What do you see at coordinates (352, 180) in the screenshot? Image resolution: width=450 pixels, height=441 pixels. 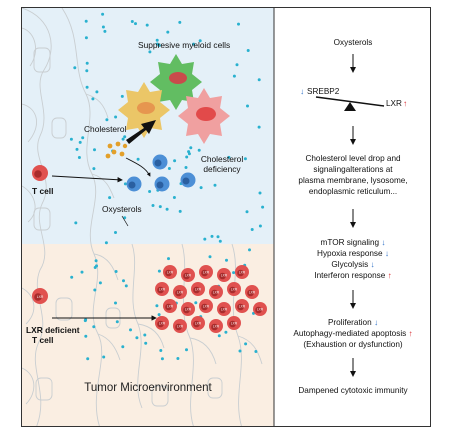 I see `cholesterol-line-3: plasma membrane, lysosome,` at bounding box center [352, 180].